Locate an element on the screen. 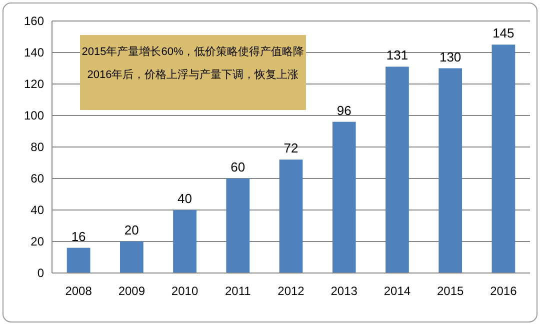  x-tick-label: 2011 is located at coordinates (238, 291).